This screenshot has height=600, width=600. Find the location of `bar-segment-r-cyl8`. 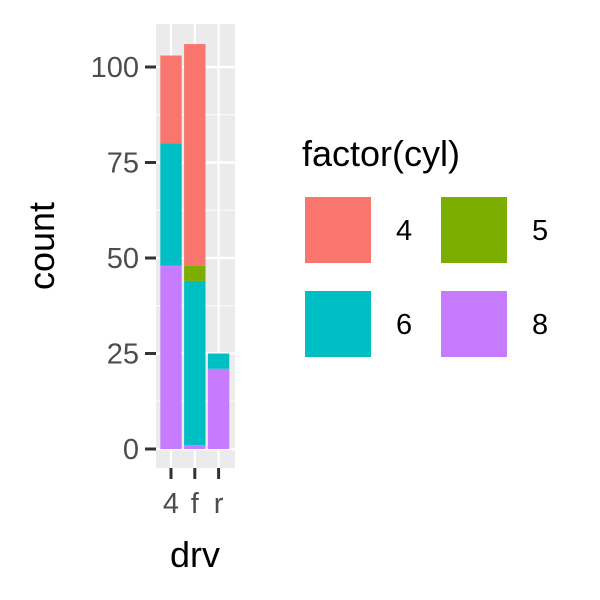

bar-segment-r-cyl8 is located at coordinates (218, 408).